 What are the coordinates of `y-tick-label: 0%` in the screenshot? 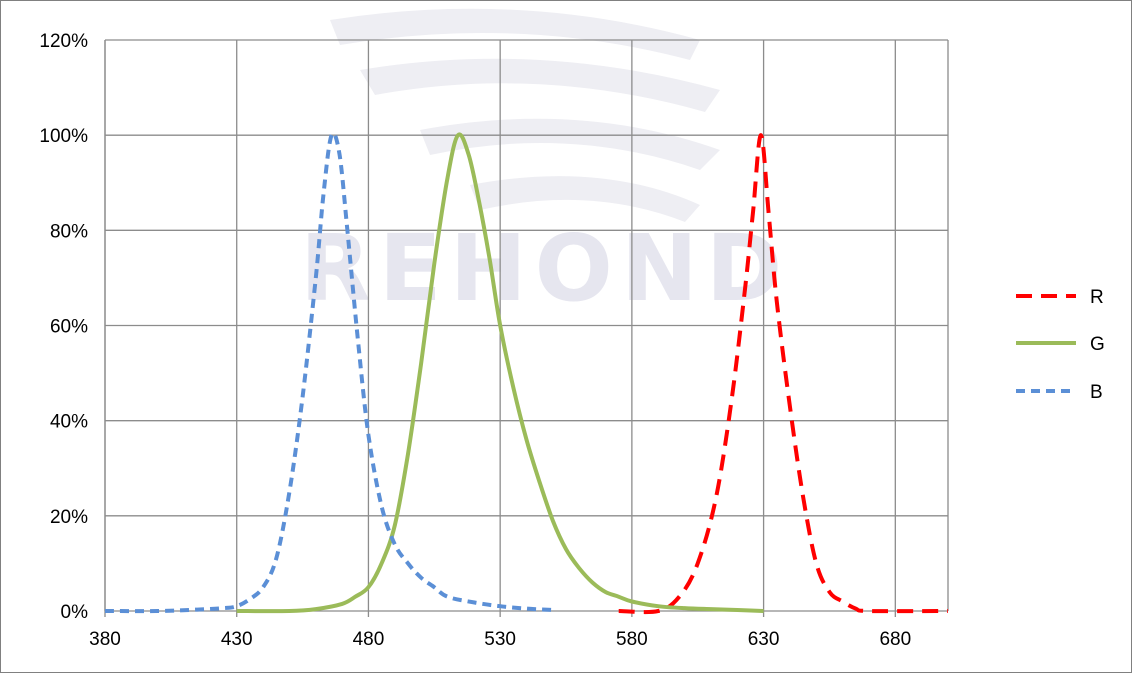 It's located at (75, 612).